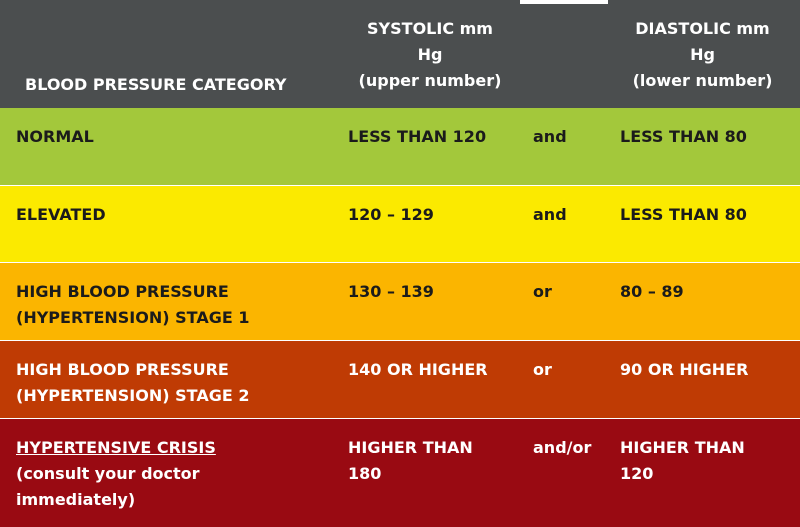 This screenshot has height=527, width=800. What do you see at coordinates (61, 214) in the screenshot?
I see `category: ELEVATED` at bounding box center [61, 214].